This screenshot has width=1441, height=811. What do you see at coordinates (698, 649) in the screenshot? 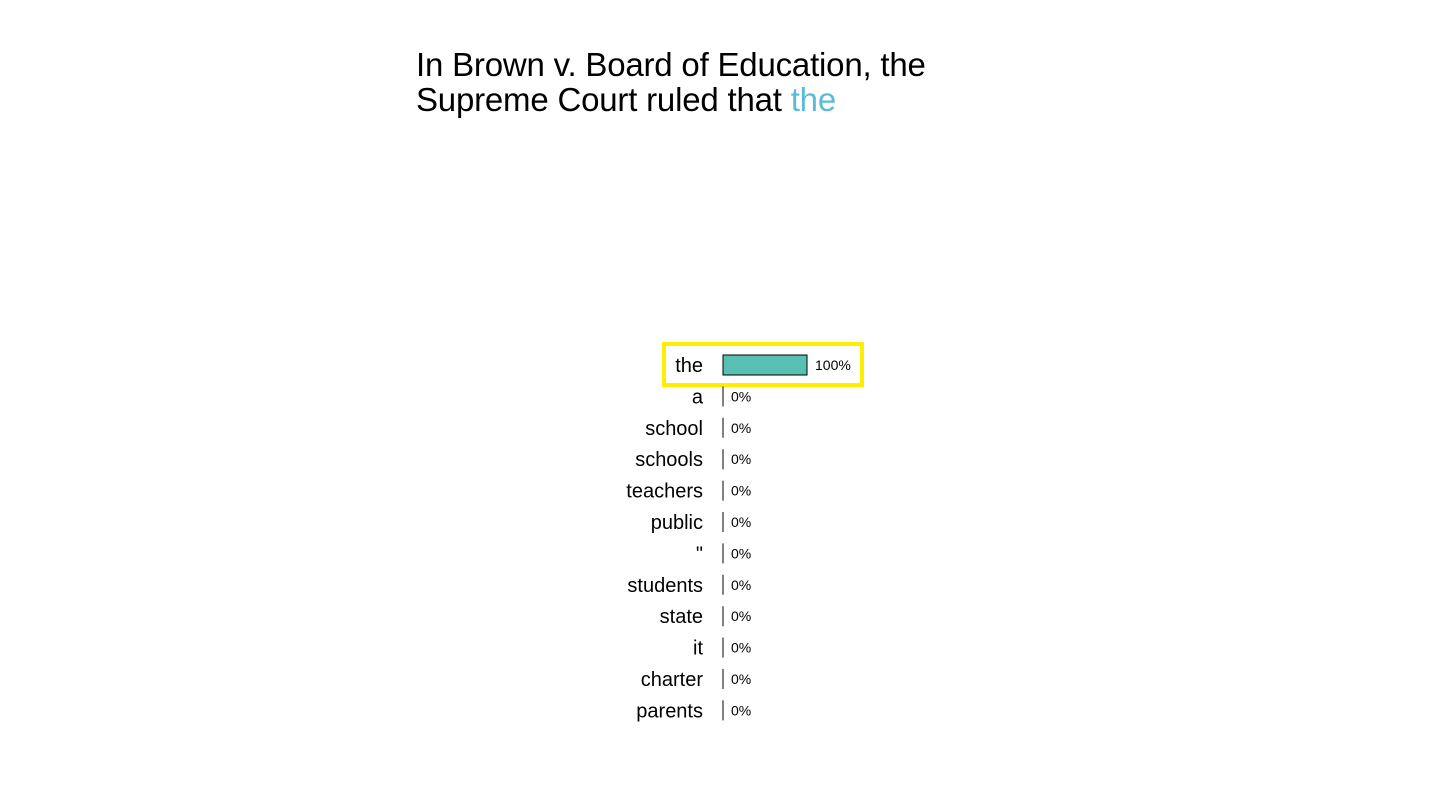
I see `category-label: it` at bounding box center [698, 649].